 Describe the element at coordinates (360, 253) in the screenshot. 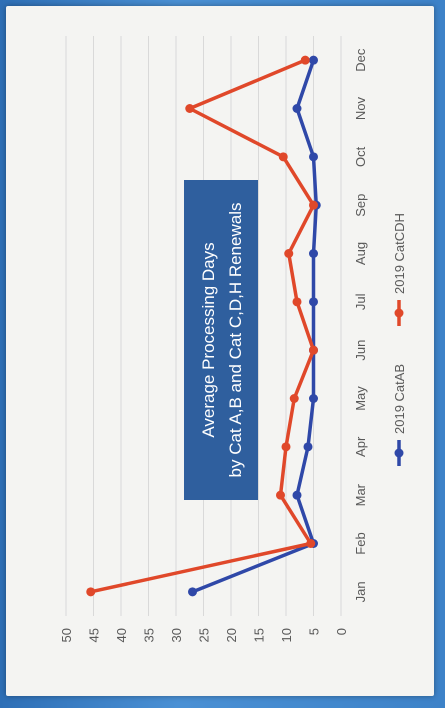

I see `x-tick-label: Aug` at that location.